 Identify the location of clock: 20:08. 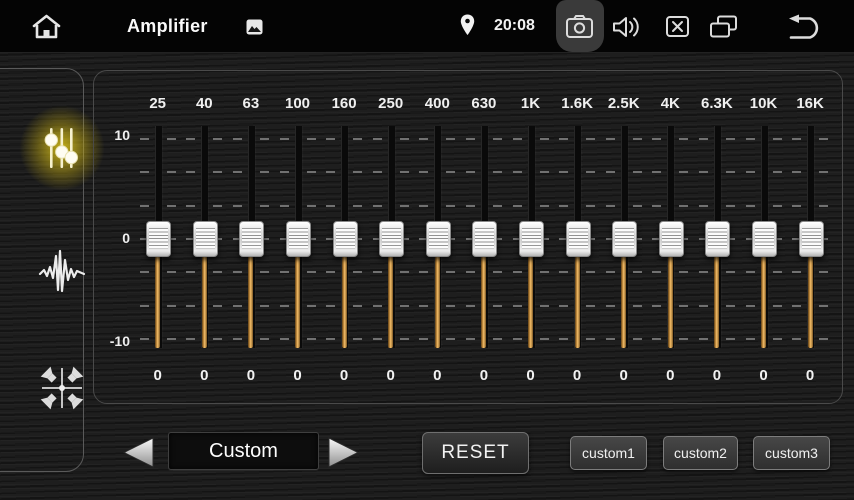
(514, 25).